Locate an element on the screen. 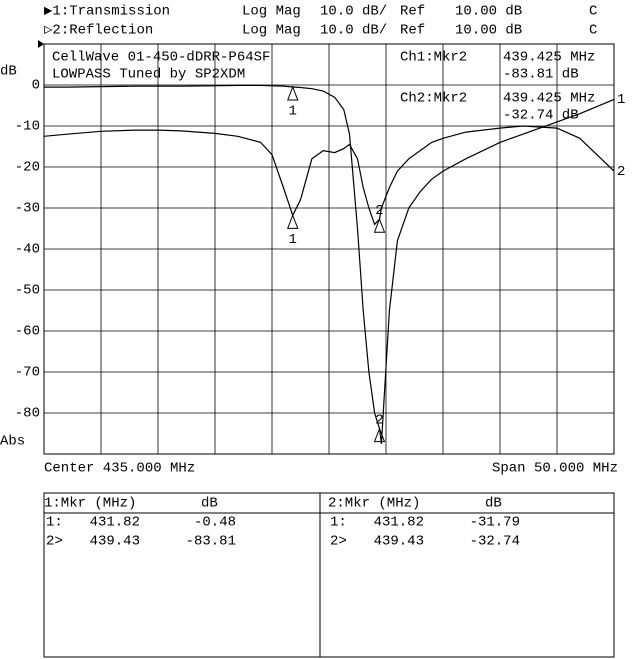  channel-label: ▶1:Transmission is located at coordinates (107, 12).